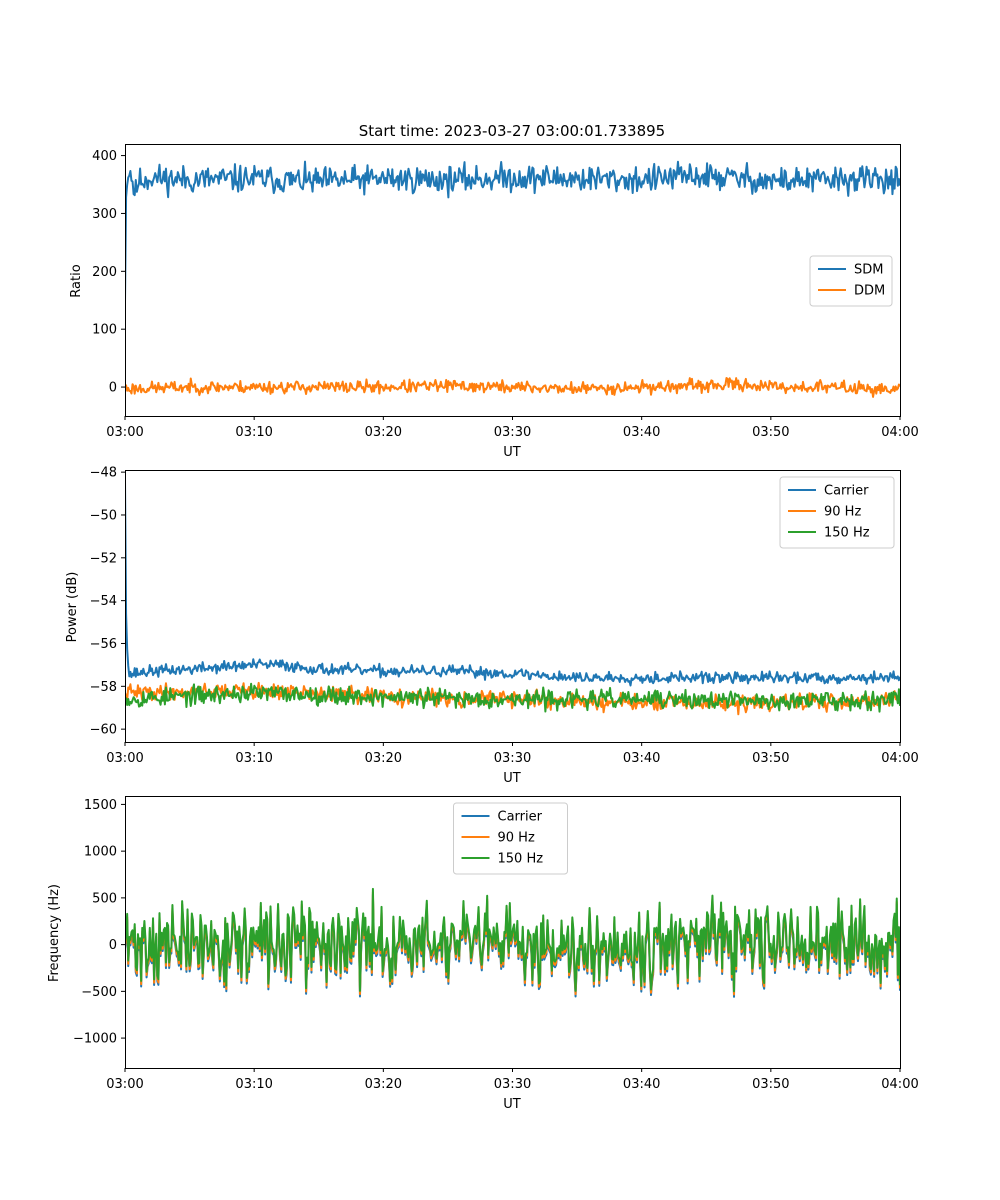 This screenshot has width=1000, height=1200. What do you see at coordinates (72, 607) in the screenshot?
I see `power-y-axis-label: Power (dB)` at bounding box center [72, 607].